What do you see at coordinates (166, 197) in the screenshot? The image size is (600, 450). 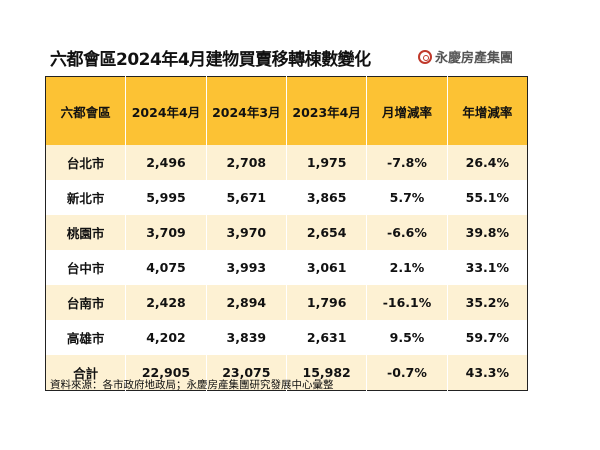 I see `value-cell: 5,995` at bounding box center [166, 197].